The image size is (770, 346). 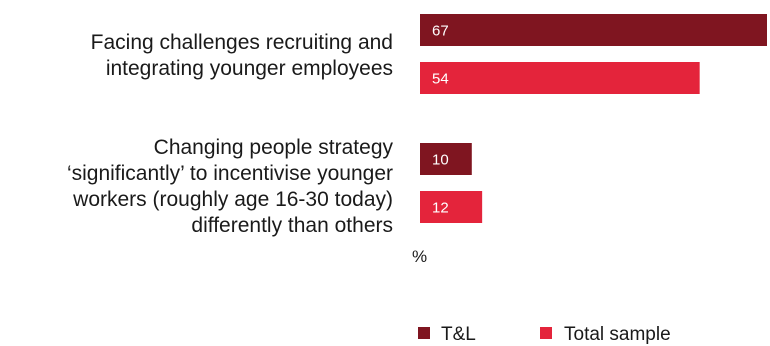 What do you see at coordinates (249, 68) in the screenshot?
I see `category-label-line: integrating younger employees` at bounding box center [249, 68].